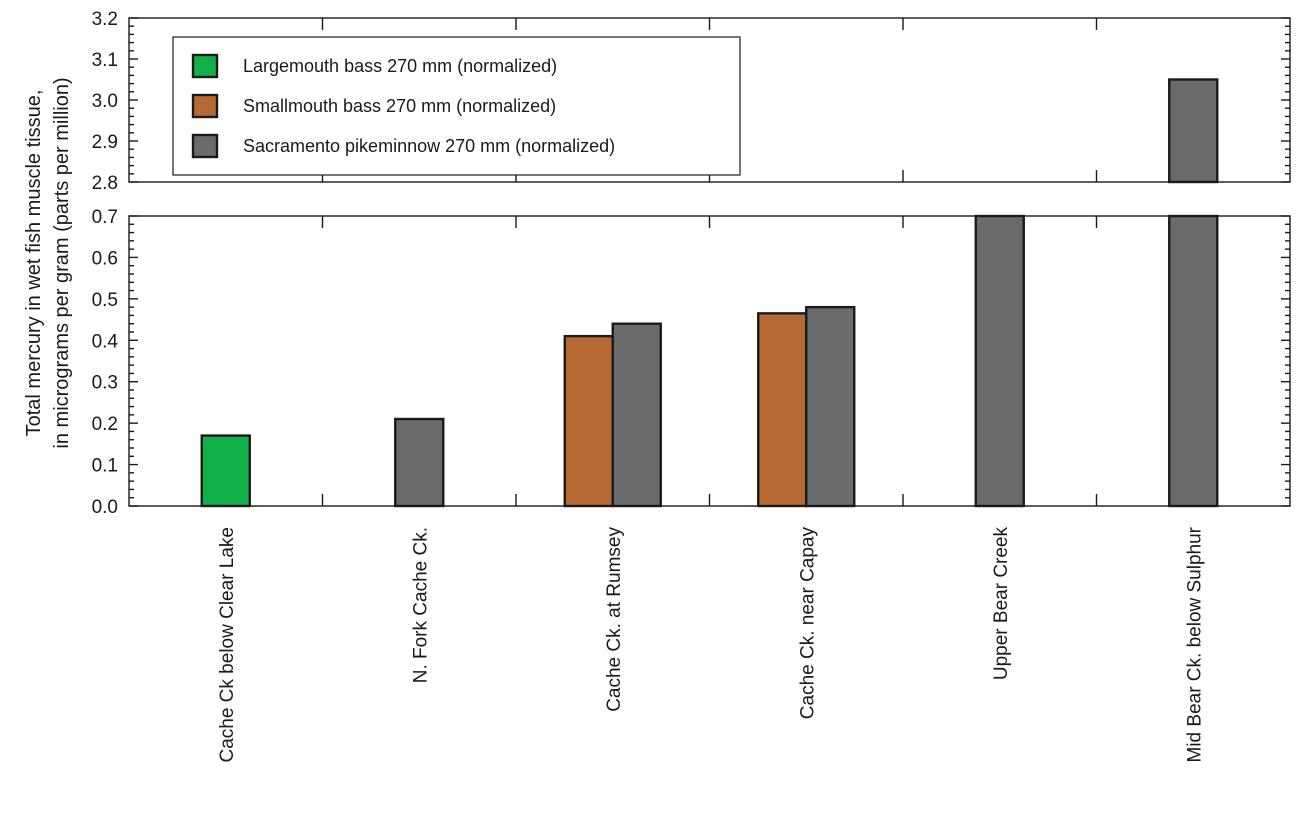 The width and height of the screenshot is (1314, 831). I want to click on lower-axis-tick-label: 0.1, so click(105, 466).